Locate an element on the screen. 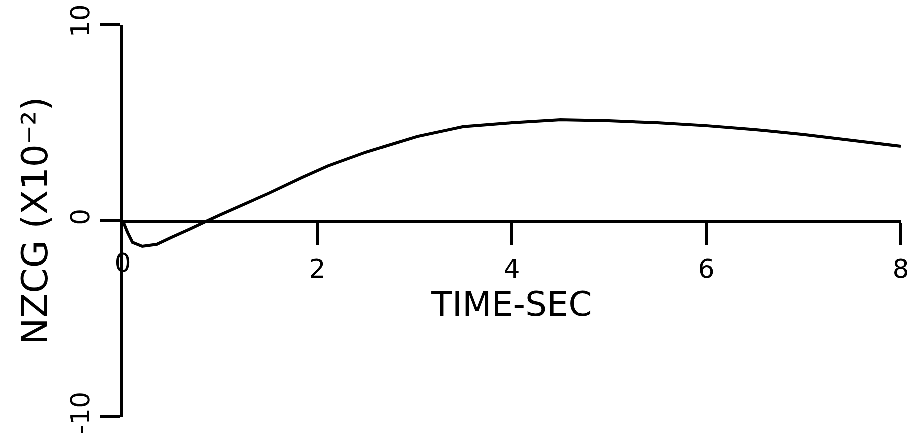 This screenshot has height=440, width=915. y-tick-label: -10 is located at coordinates (81, 413).